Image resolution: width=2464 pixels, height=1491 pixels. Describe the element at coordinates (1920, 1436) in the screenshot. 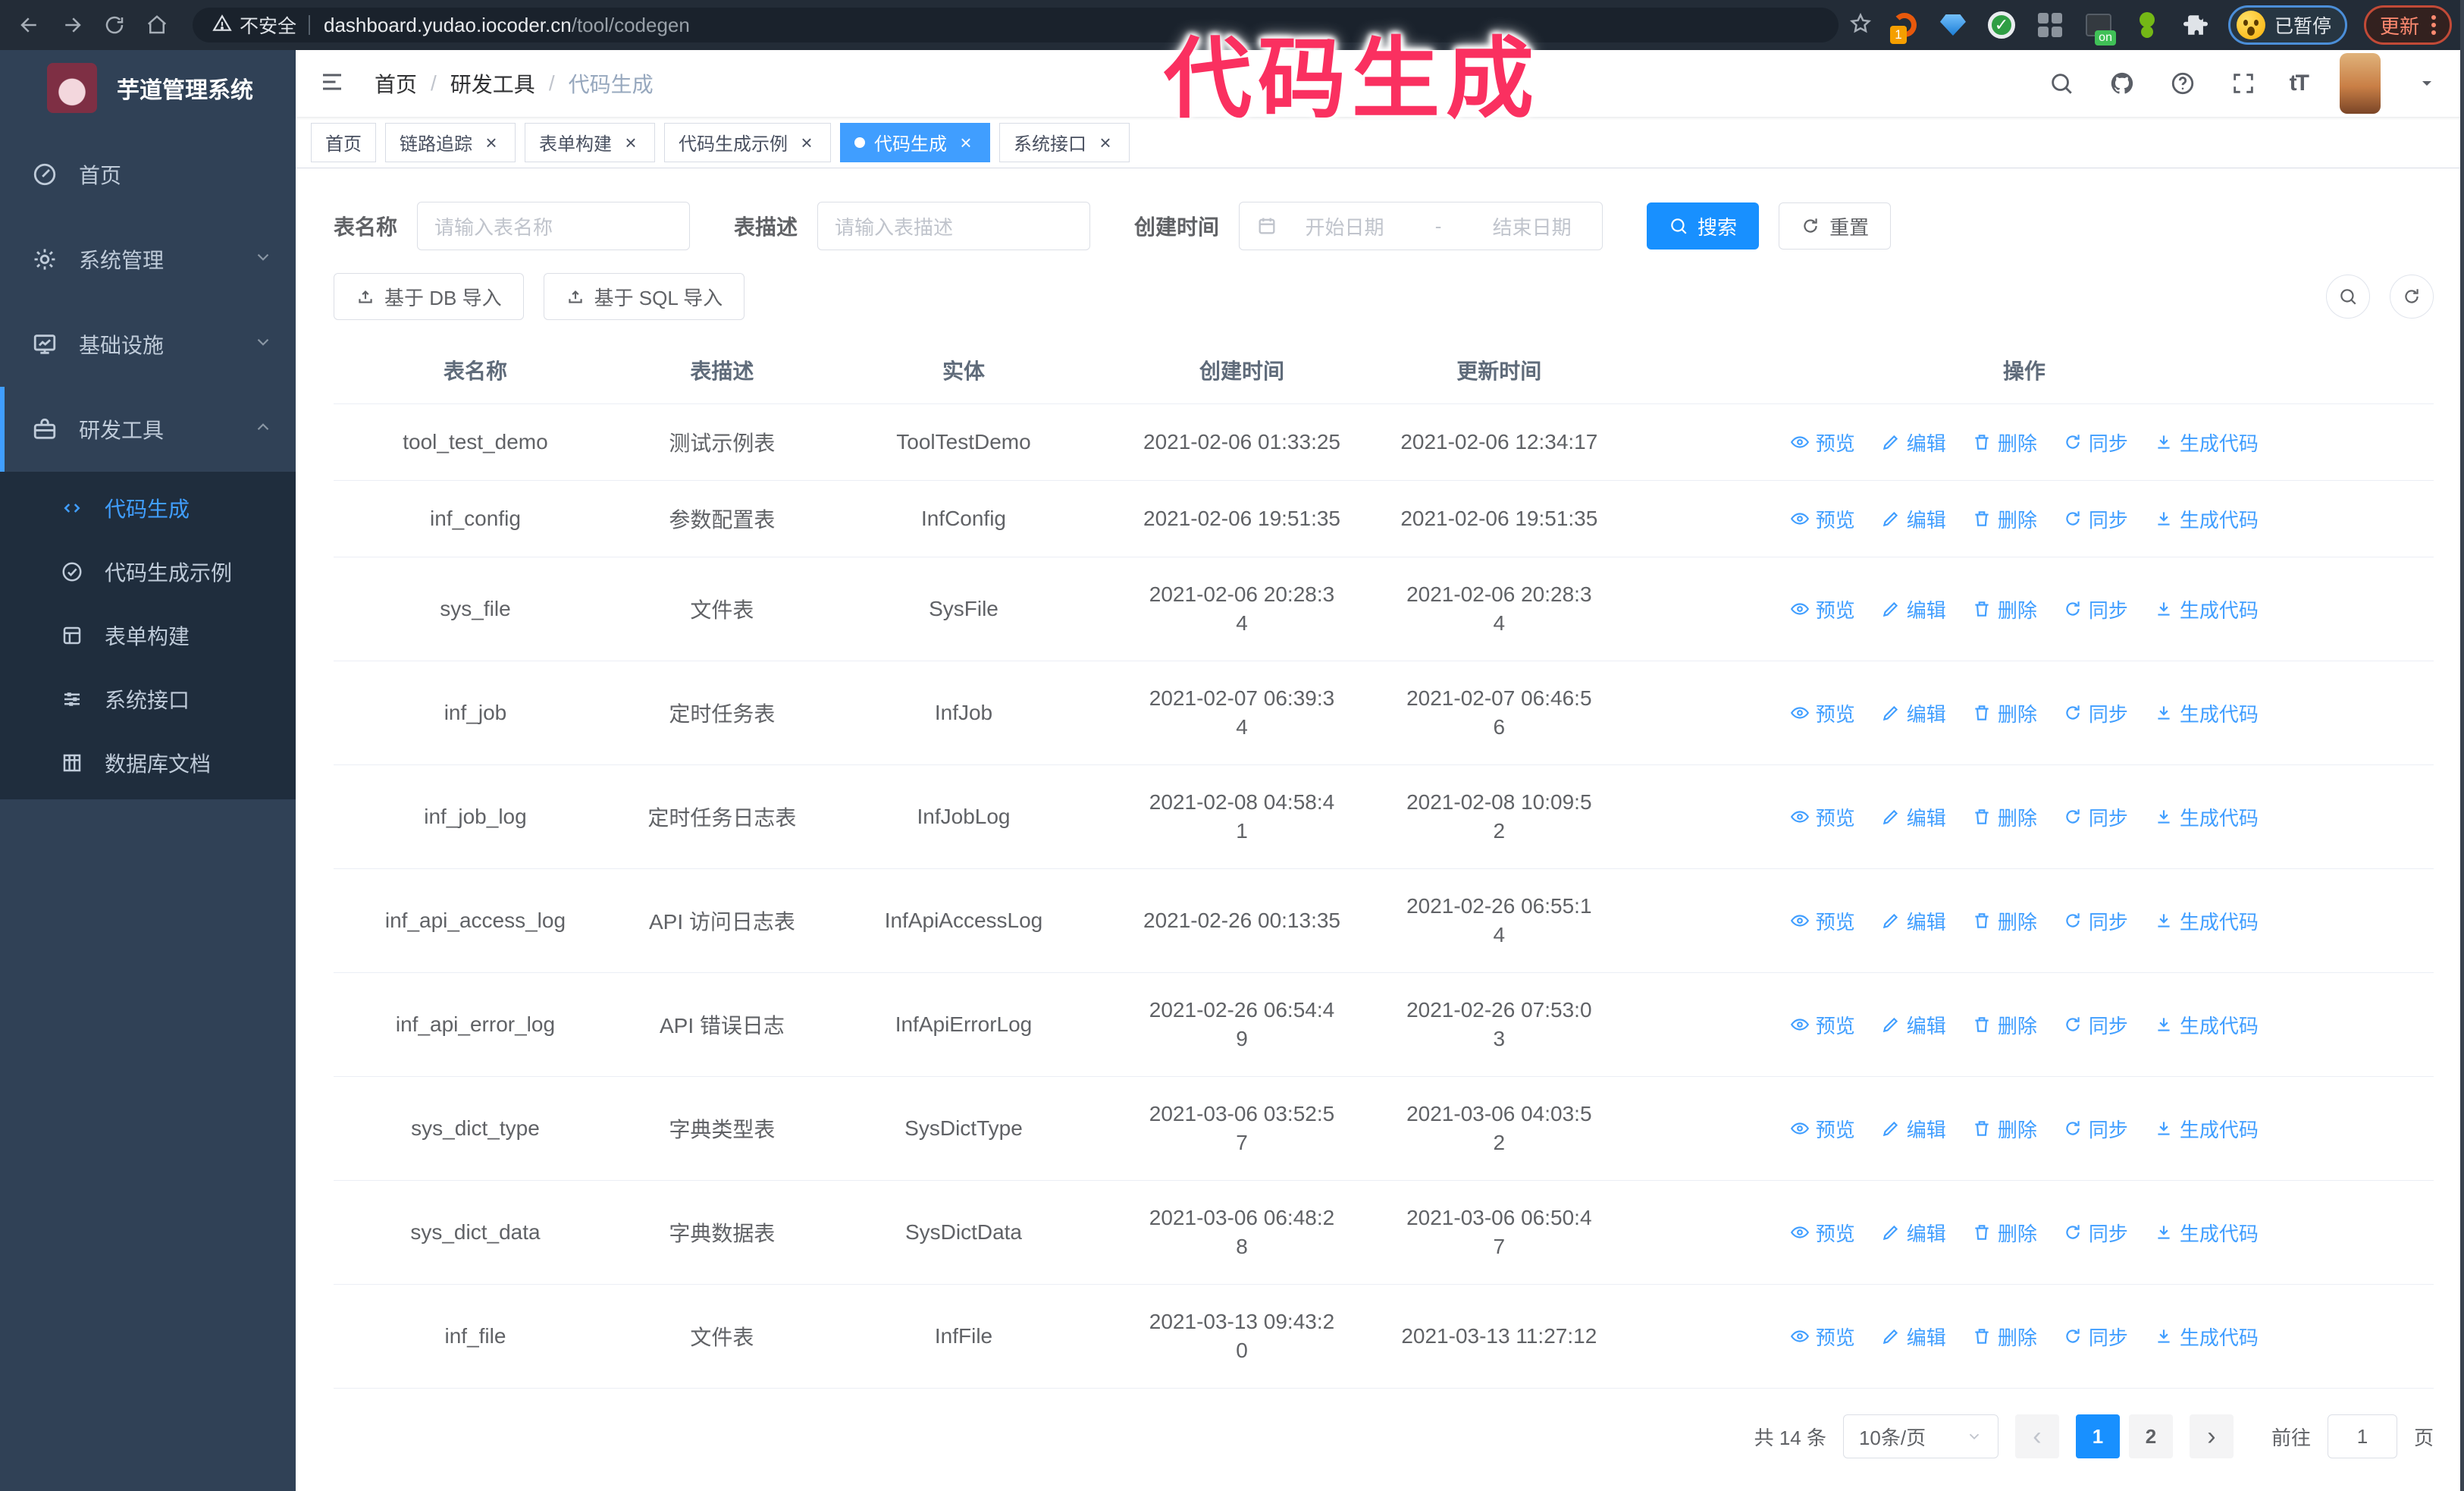

I see `page-size-select: 10条/页` at that location.